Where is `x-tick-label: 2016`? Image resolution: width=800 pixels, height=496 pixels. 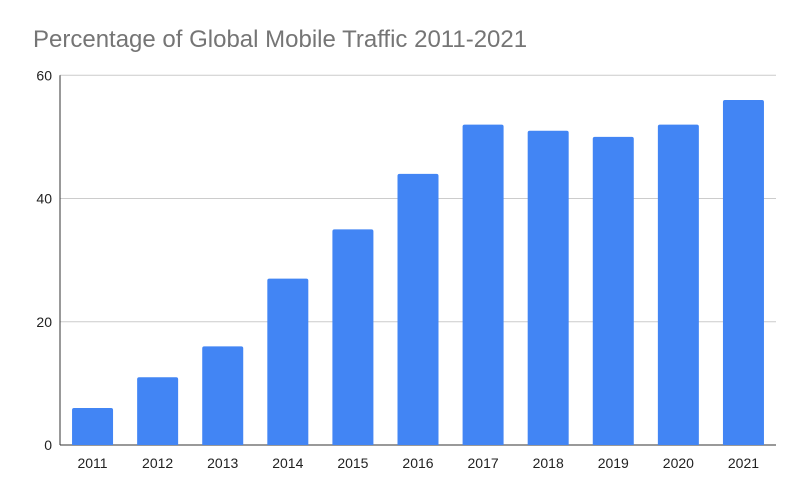
x-tick-label: 2016 is located at coordinates (417, 463).